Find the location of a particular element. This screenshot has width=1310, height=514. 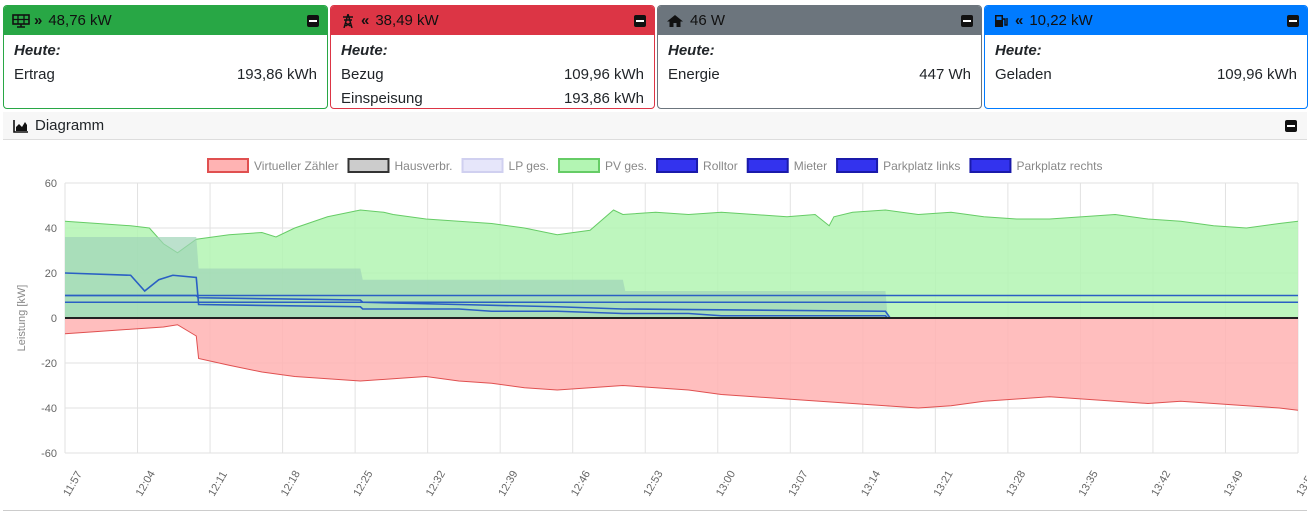

charge-card-header: « 10,22 kW is located at coordinates (1146, 20).